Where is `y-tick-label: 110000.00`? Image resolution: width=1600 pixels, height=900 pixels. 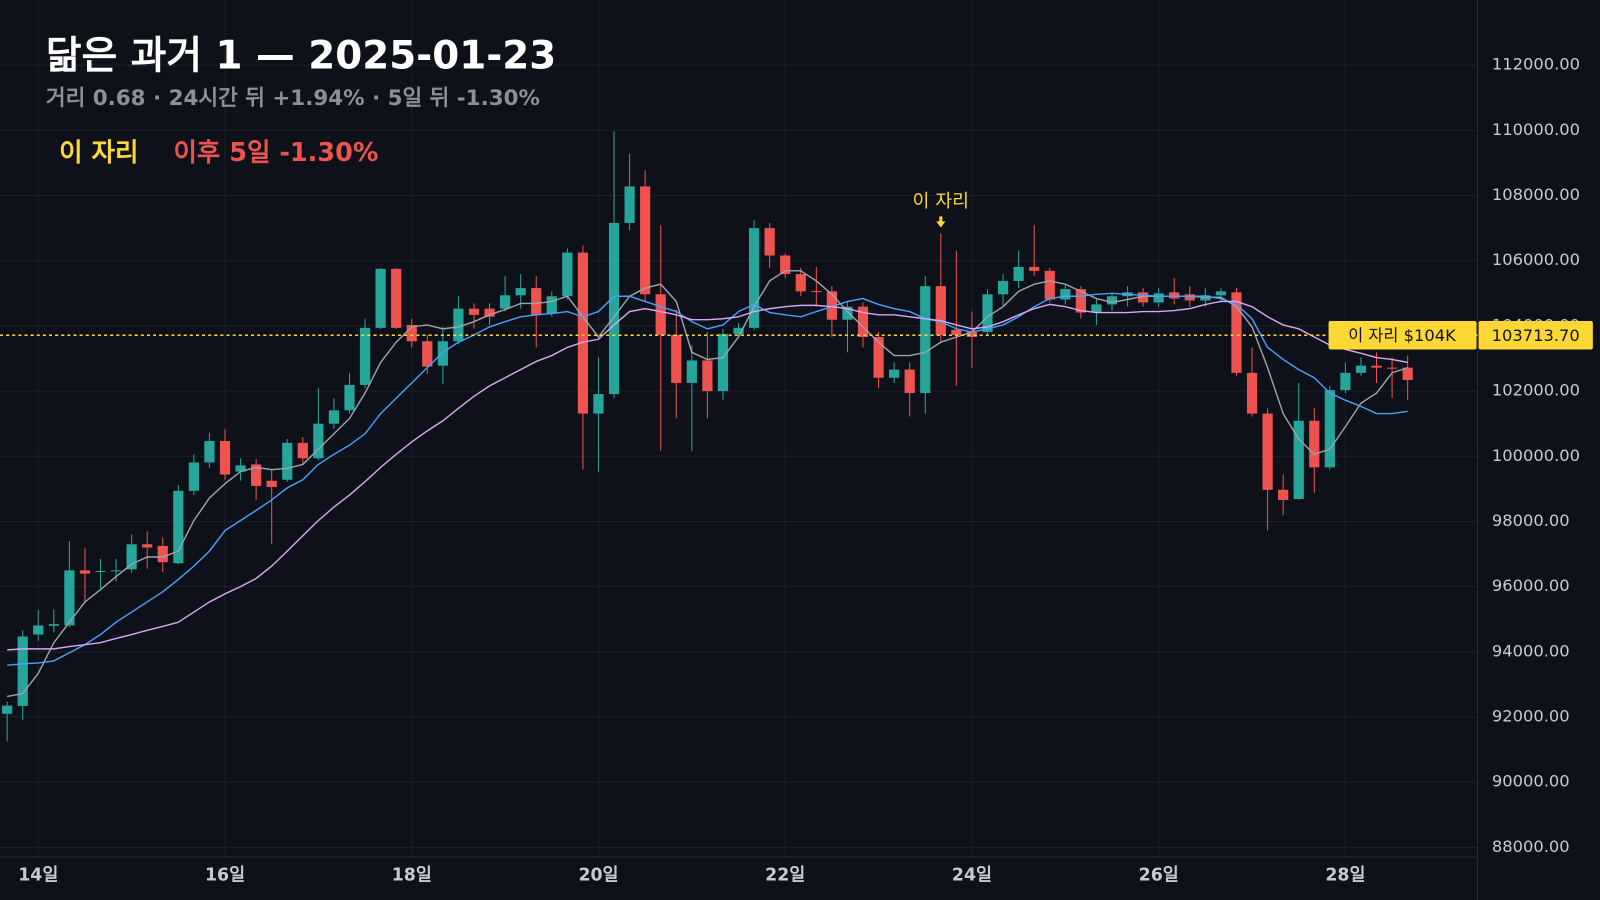 y-tick-label: 110000.00 is located at coordinates (1536, 129).